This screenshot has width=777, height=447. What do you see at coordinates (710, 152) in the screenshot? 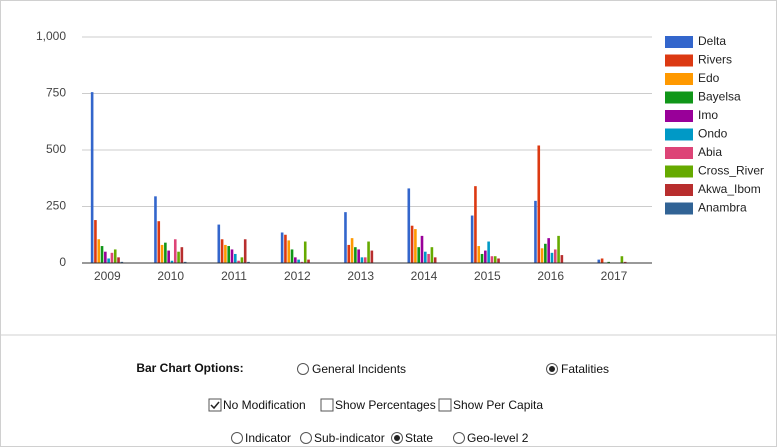
I see `legend-label: Abia` at bounding box center [710, 152].